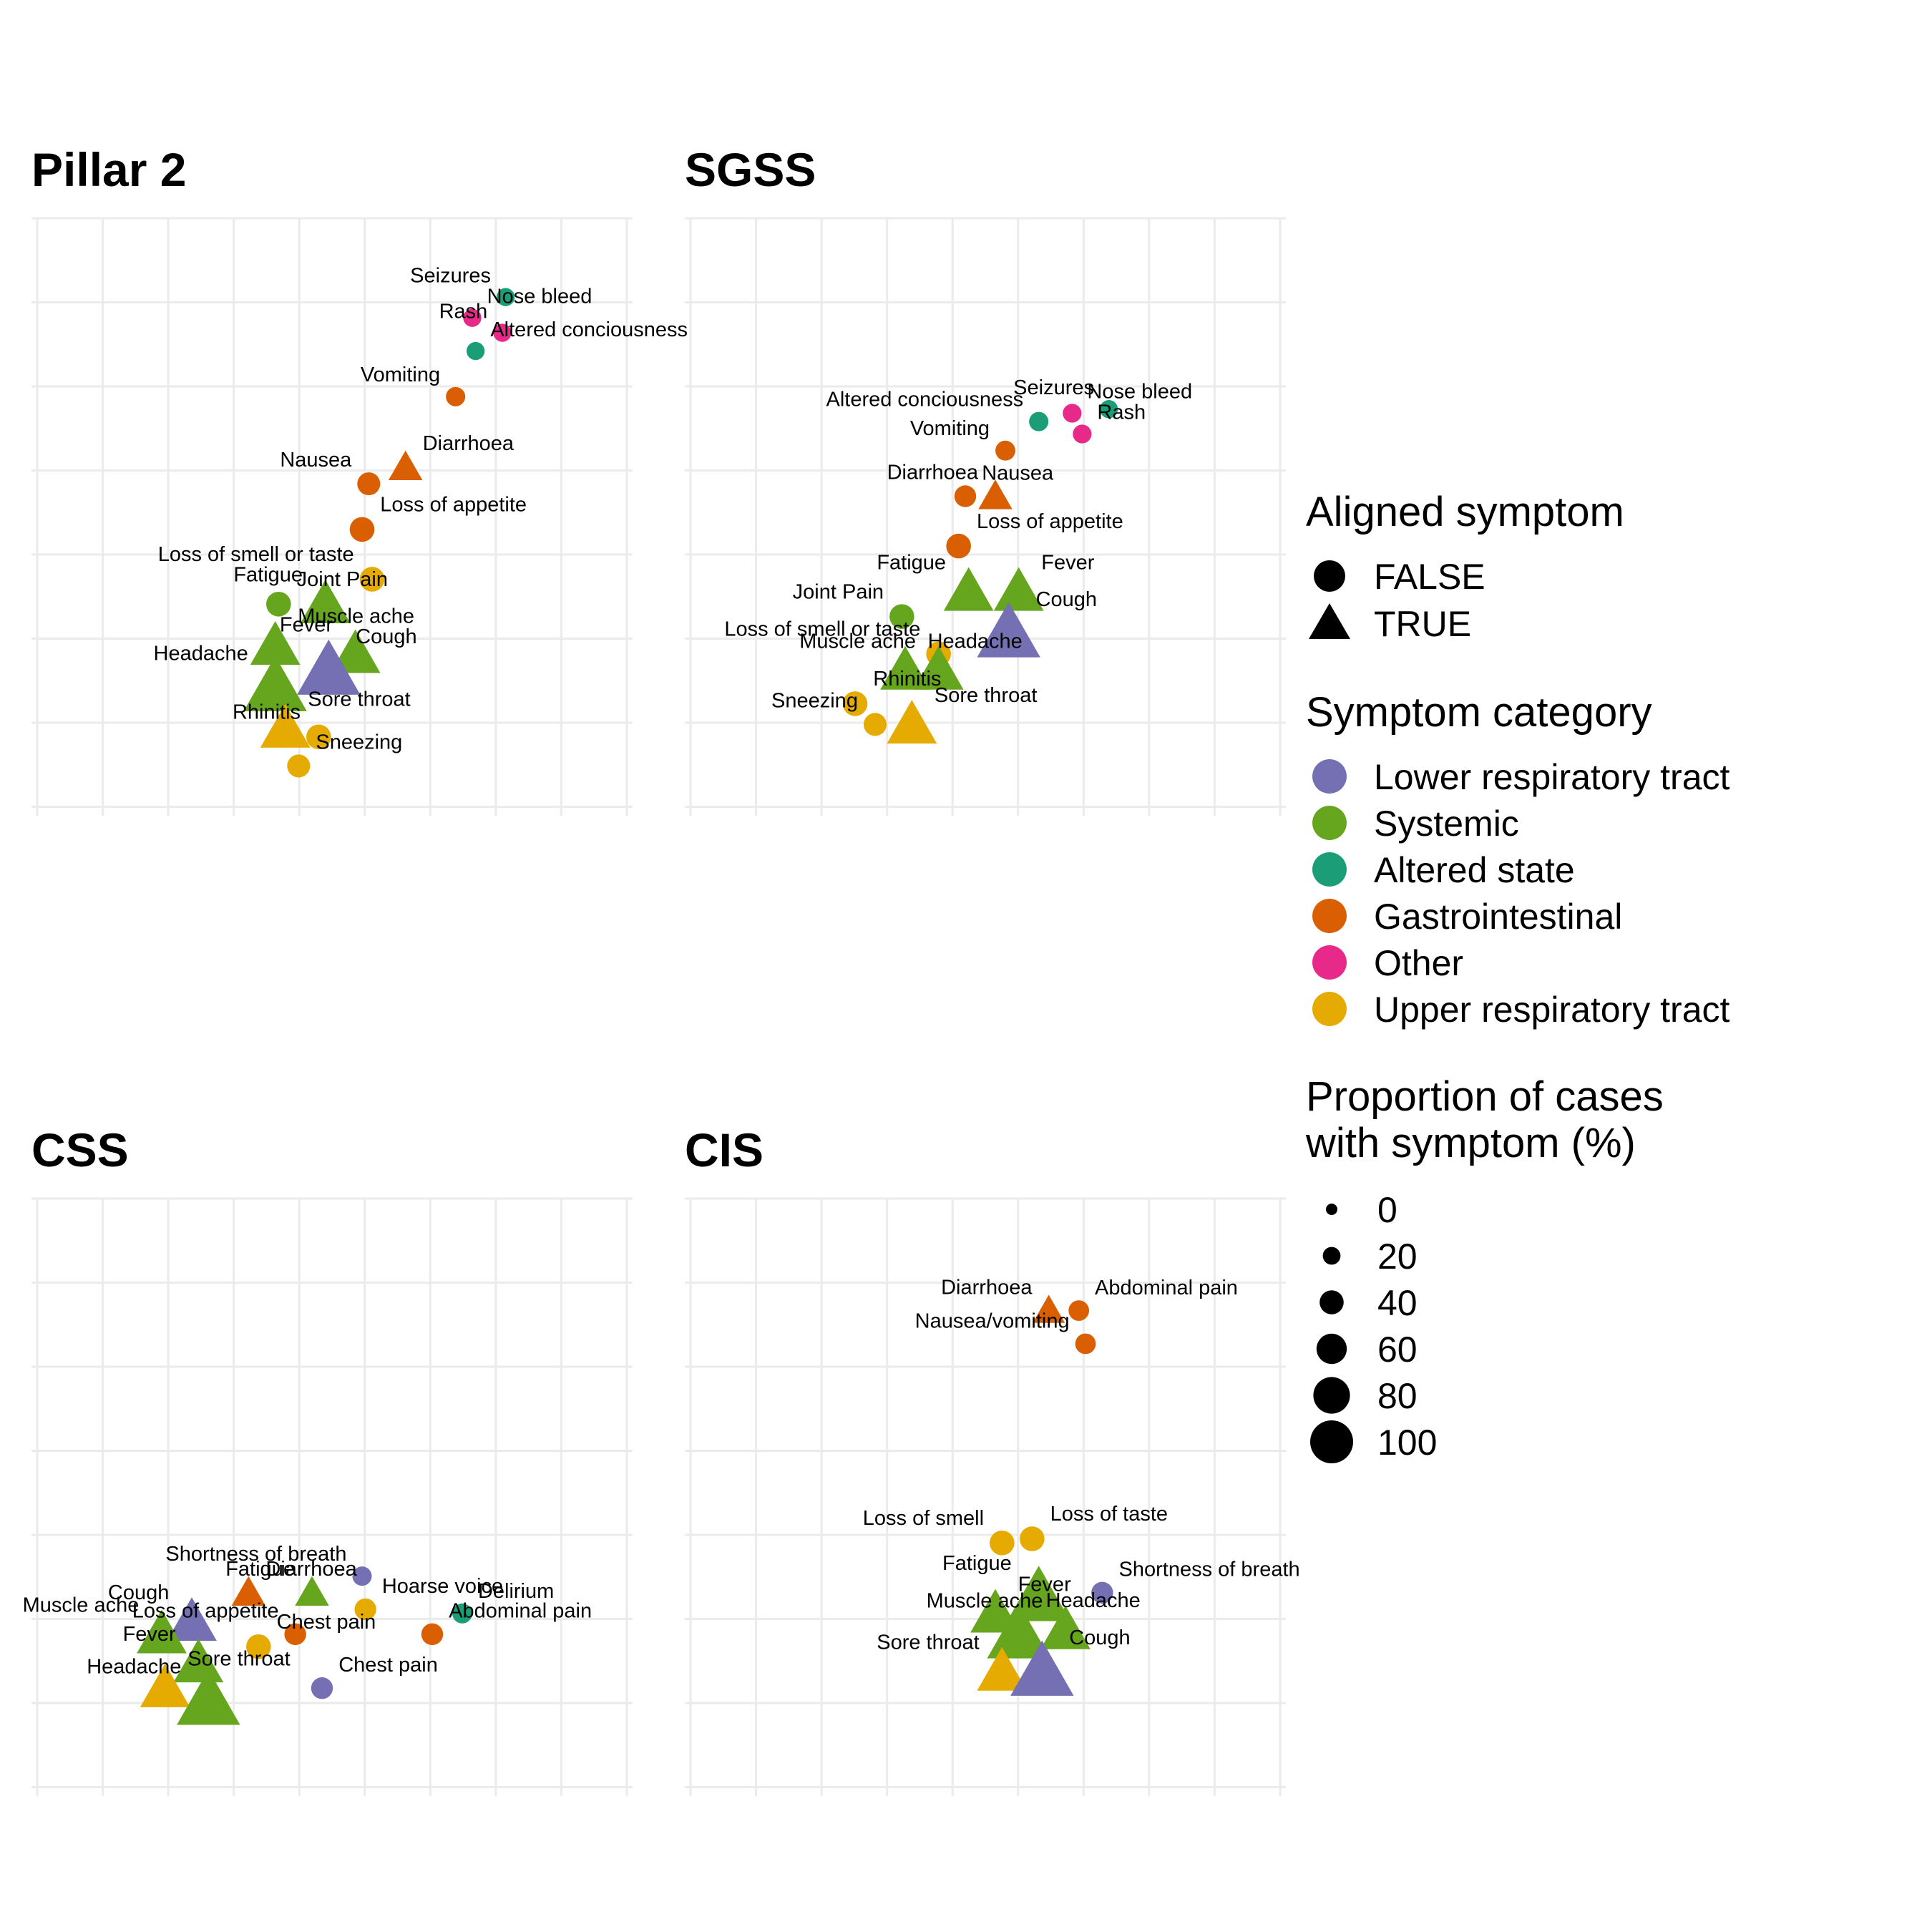 This screenshot has height=1932, width=1932. What do you see at coordinates (1418, 963) in the screenshot?
I see `legend-category-label: Other` at bounding box center [1418, 963].